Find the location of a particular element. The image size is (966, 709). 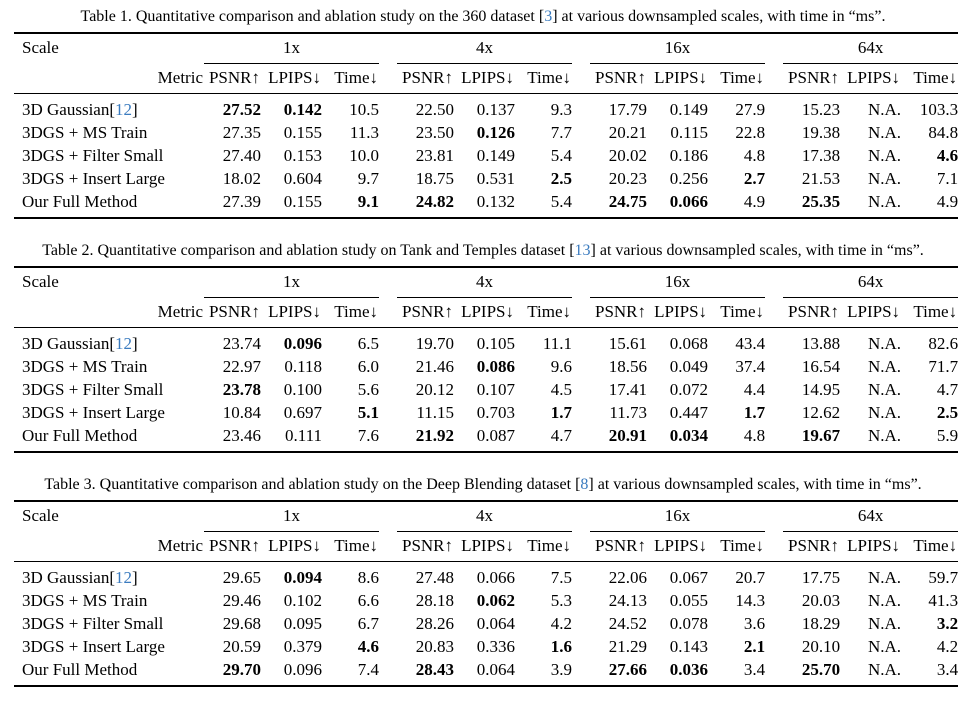

value-cell: 0.155 is located at coordinates (302, 132).